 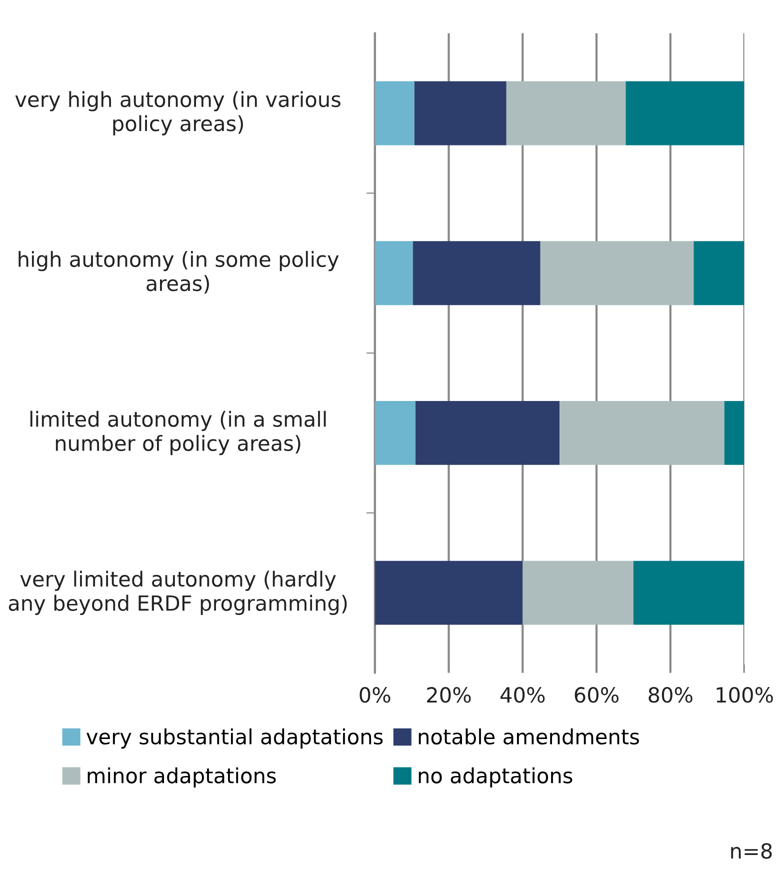 What do you see at coordinates (234, 738) in the screenshot?
I see `legend-label: very substantial adaptations` at bounding box center [234, 738].